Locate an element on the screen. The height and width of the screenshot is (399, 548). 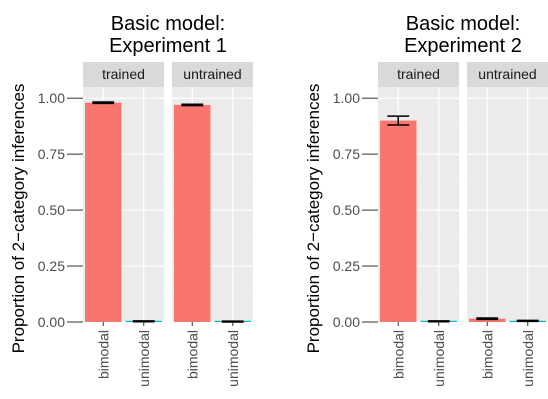
chart-title-line: Experiment 1 is located at coordinates (168, 46).